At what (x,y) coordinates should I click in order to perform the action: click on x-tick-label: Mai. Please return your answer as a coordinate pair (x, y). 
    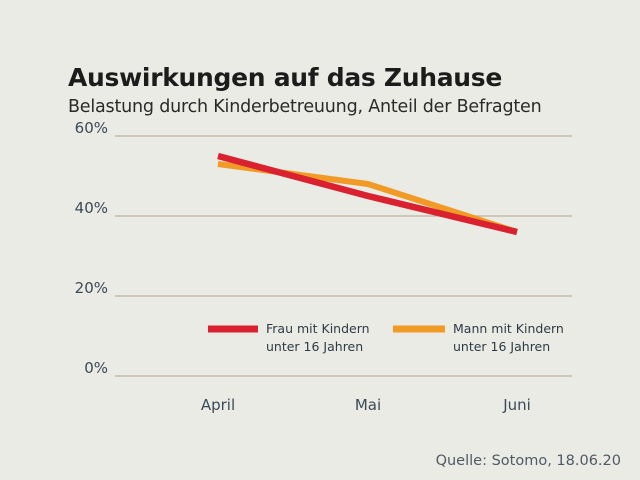
    Looking at the image, I should click on (368, 405).